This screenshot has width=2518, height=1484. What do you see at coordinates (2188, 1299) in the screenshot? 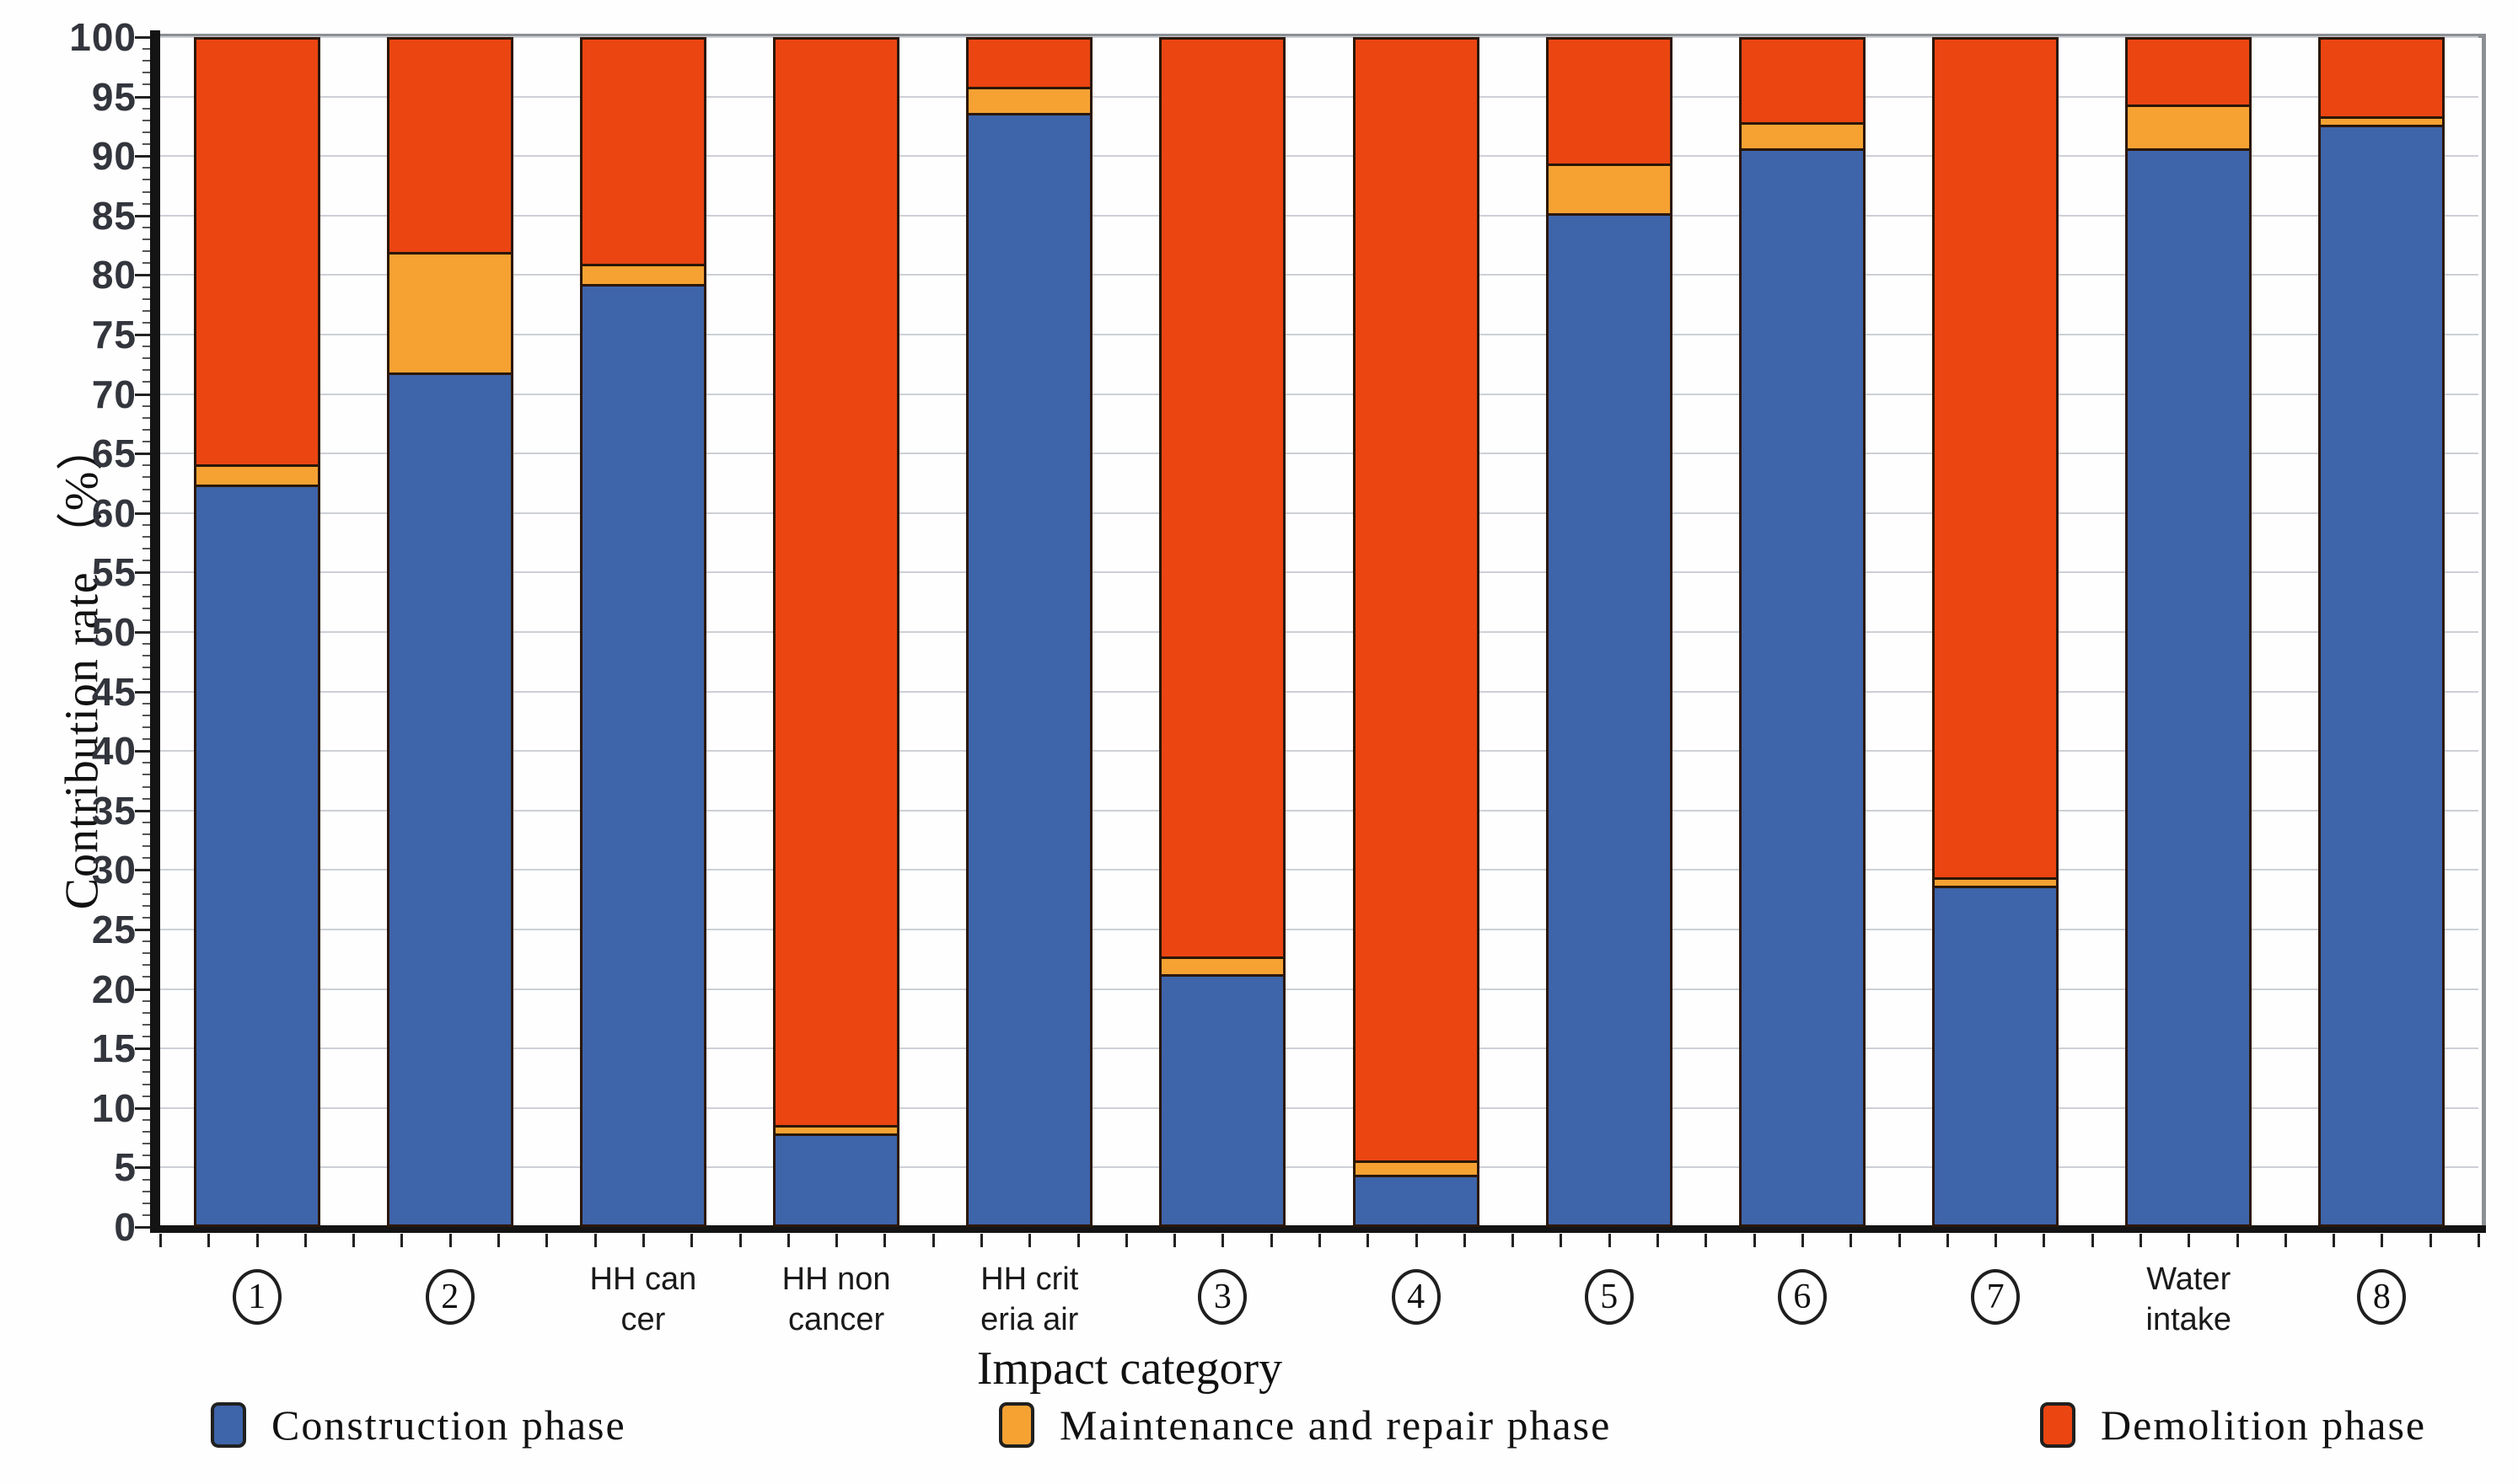
I see `category-label-text: Water intake` at bounding box center [2188, 1299].